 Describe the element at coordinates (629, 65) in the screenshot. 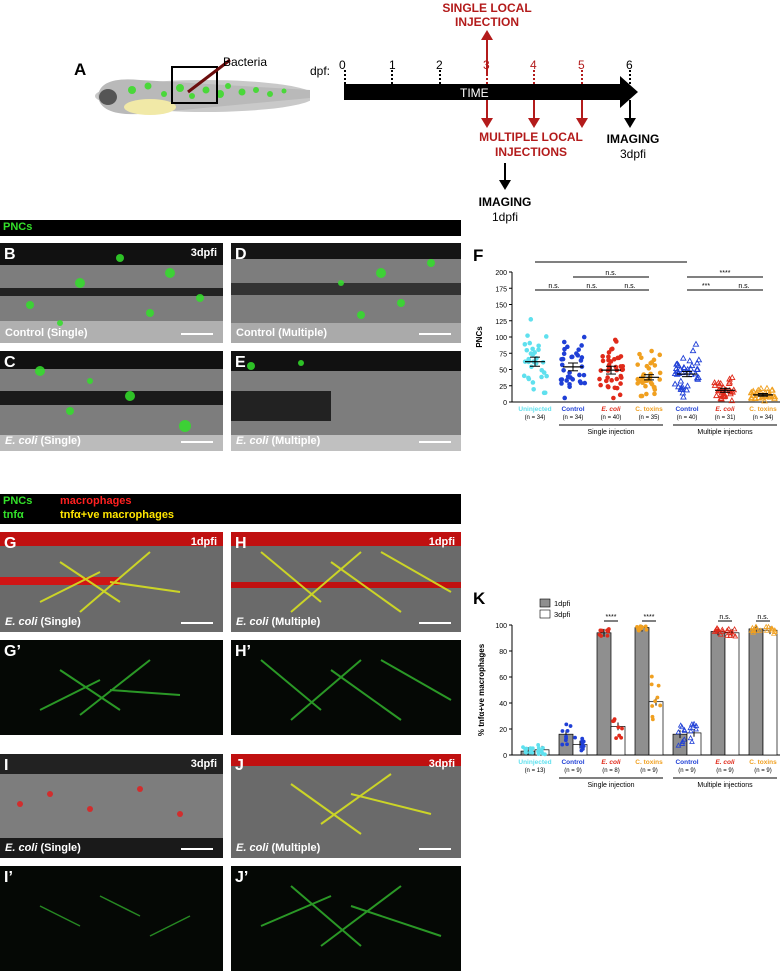

I see `day-6: 6` at that location.